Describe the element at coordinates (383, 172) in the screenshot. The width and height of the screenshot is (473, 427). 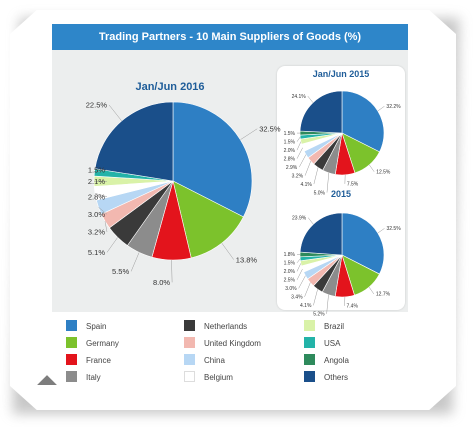
I see `data-label: 12.5%` at that location.